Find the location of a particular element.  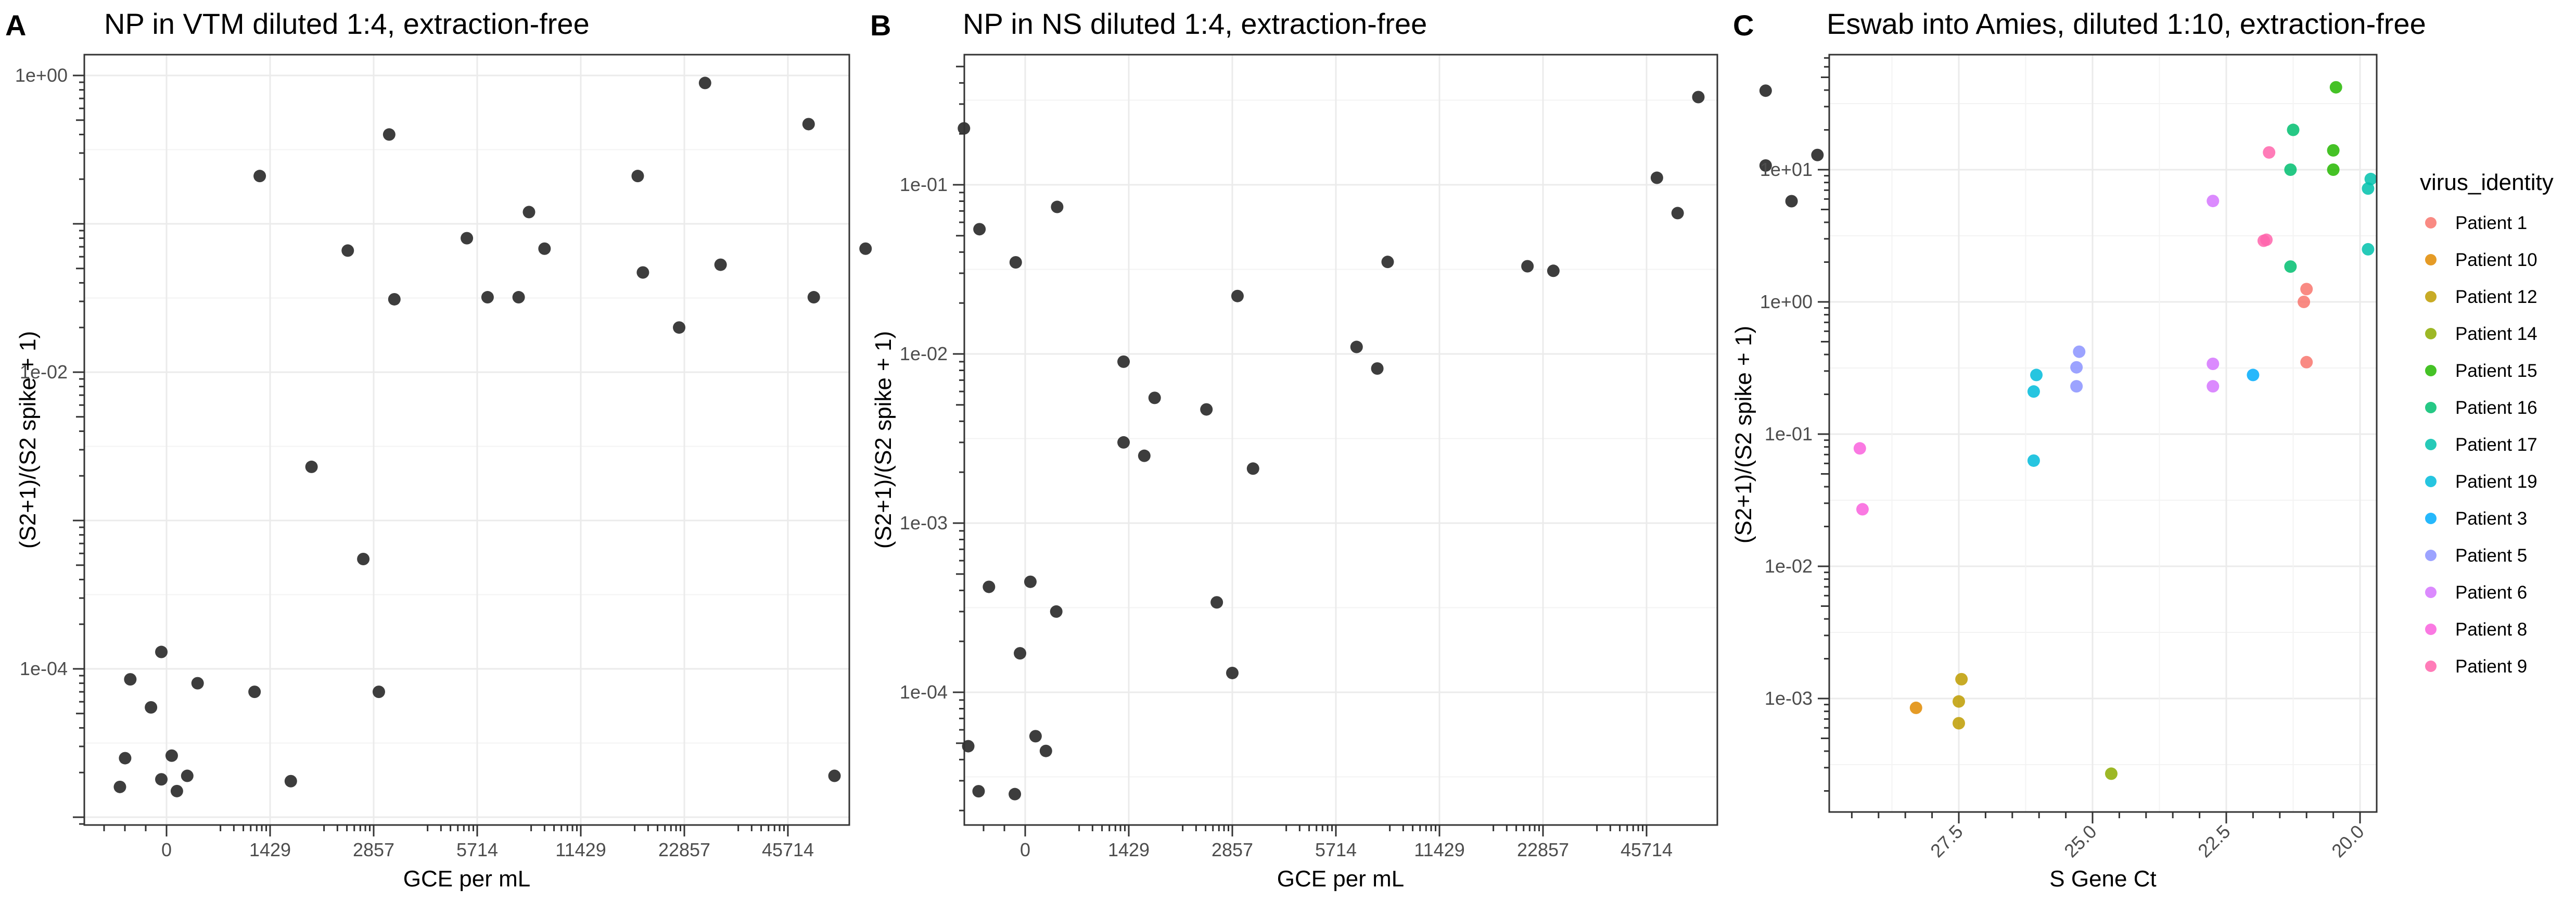

y-tick-label: 1e-04 is located at coordinates (44, 668).